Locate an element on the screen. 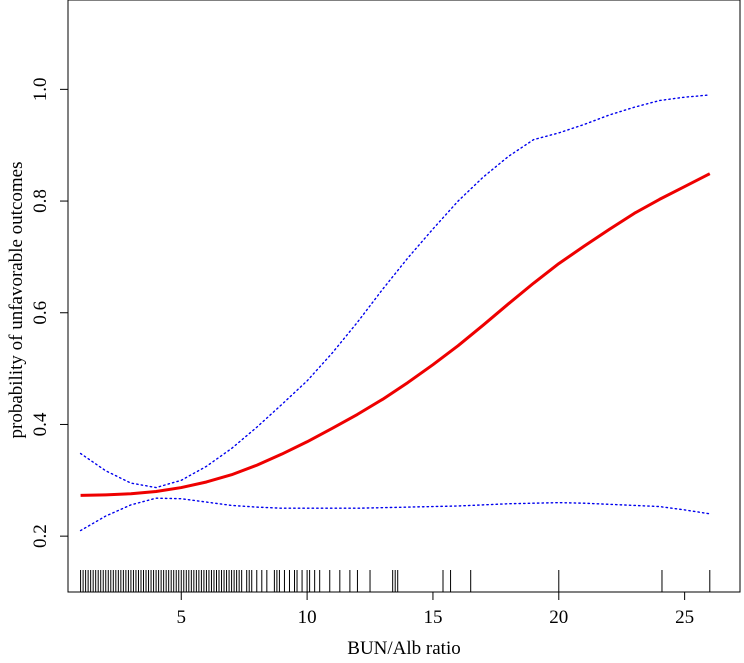  y-tick-label: 0.6 is located at coordinates (40, 313).